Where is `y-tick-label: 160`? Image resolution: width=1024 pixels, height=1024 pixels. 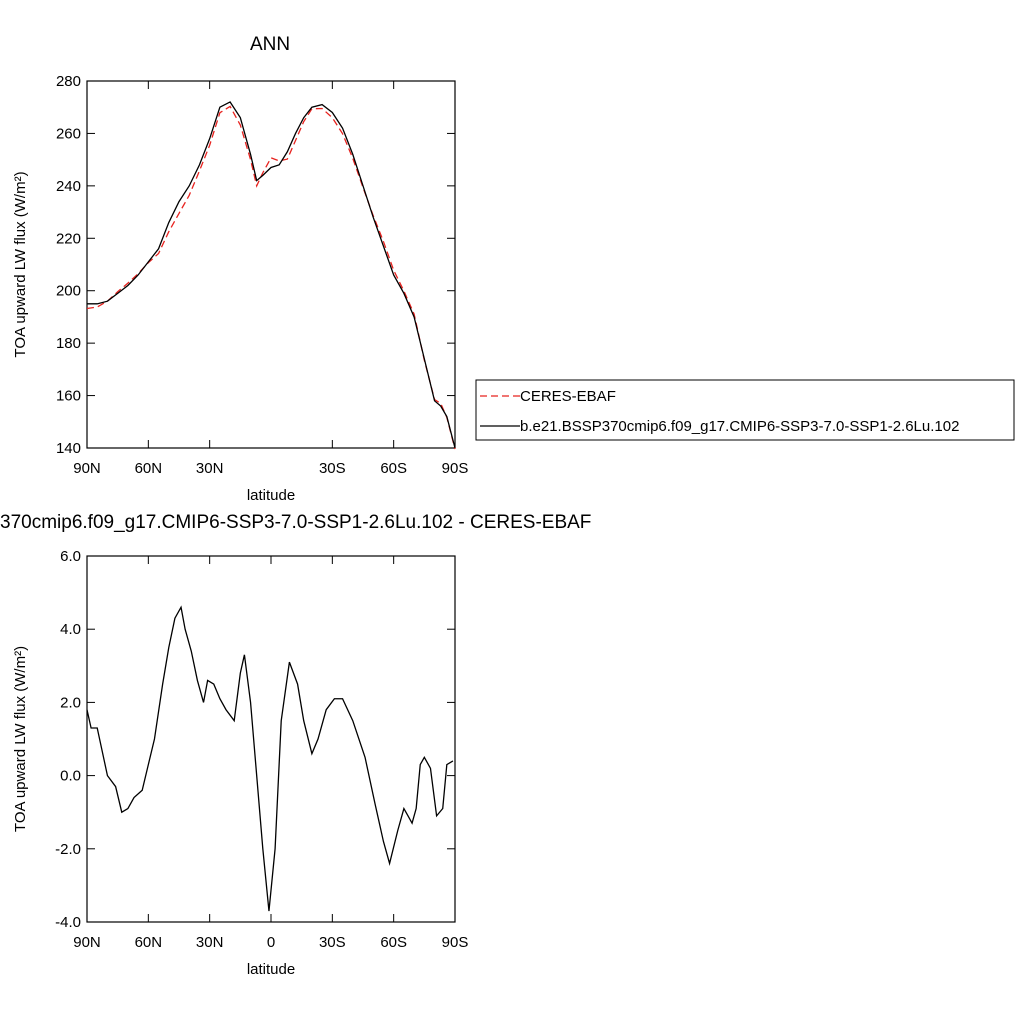 y-tick-label: 160 is located at coordinates (68, 396).